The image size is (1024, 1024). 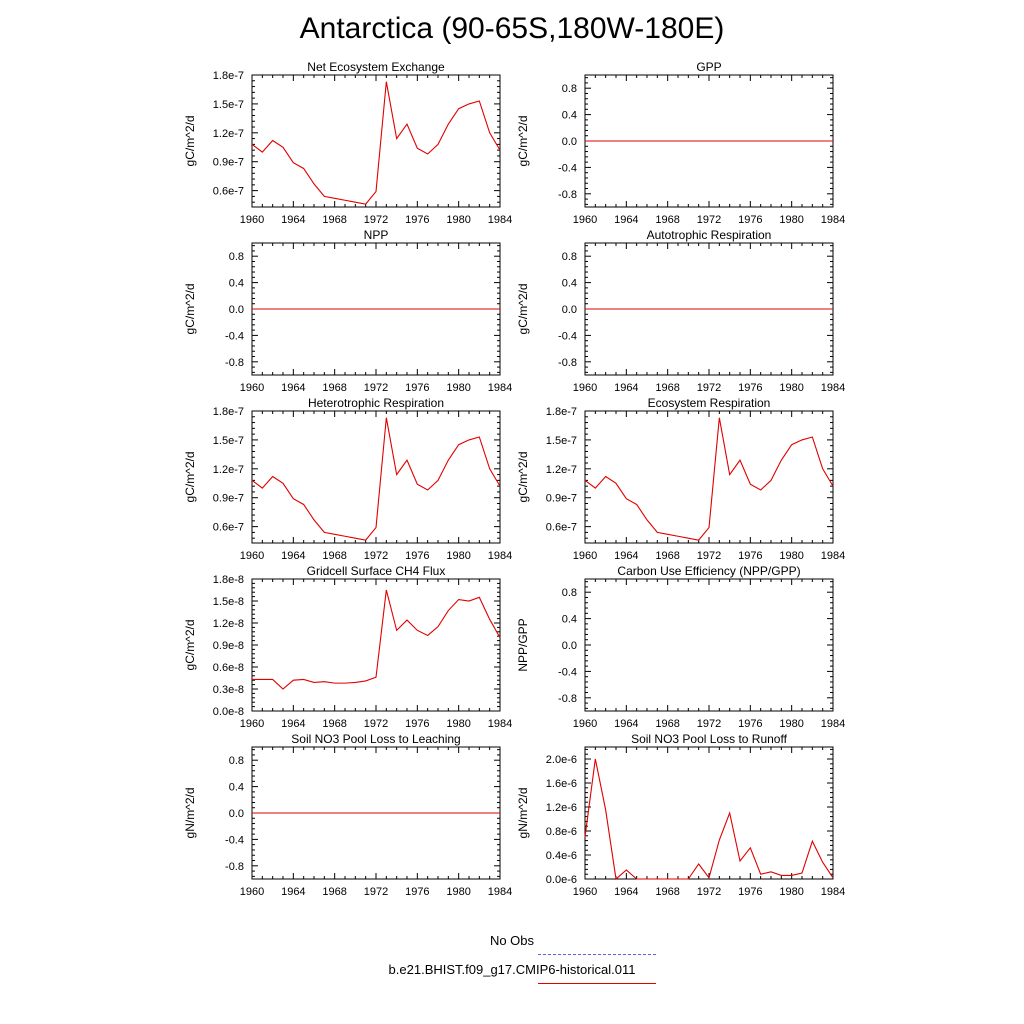 I want to click on panel-title: Ecosystem Respiration, so click(x=709, y=403).